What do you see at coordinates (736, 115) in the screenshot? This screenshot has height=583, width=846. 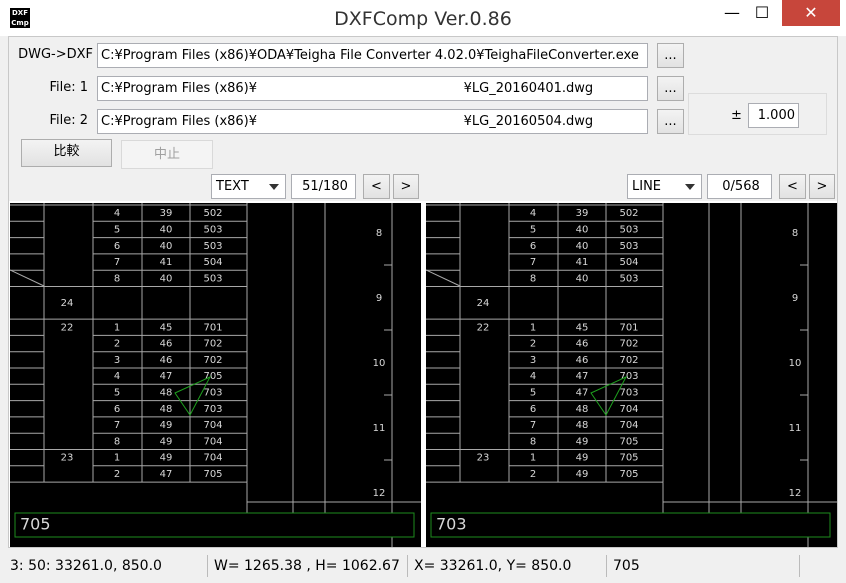 I see `tolerance-sign: ±` at bounding box center [736, 115].